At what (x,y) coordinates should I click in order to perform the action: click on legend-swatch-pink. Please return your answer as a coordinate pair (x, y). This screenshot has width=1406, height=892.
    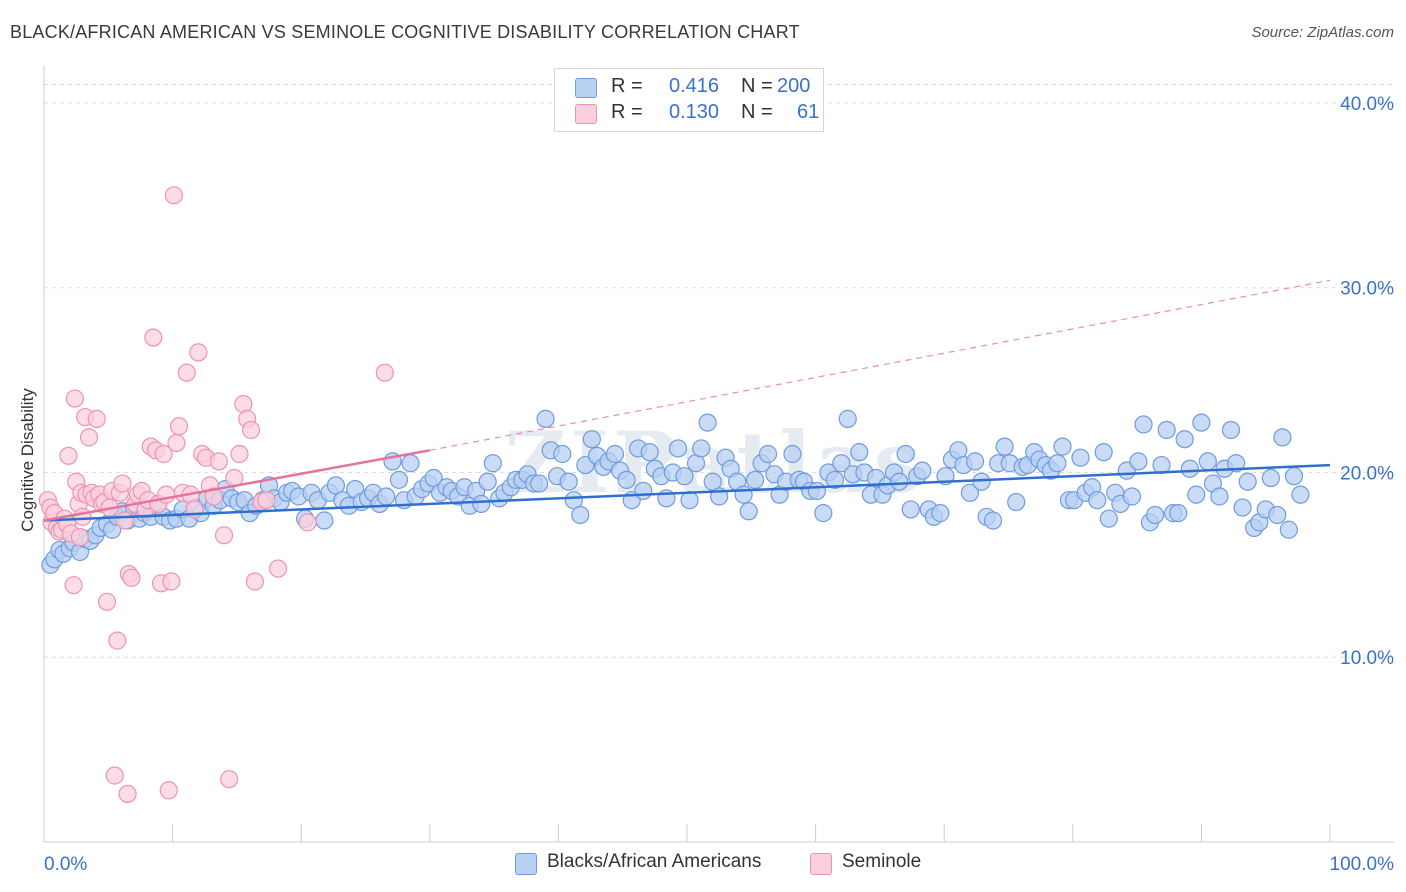
    Looking at the image, I should click on (586, 114).